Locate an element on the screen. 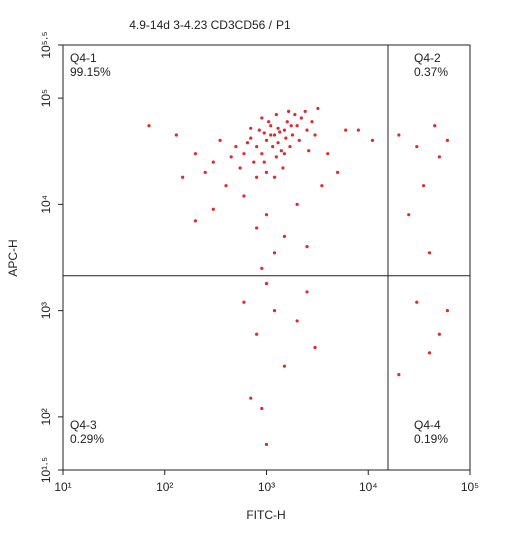  quadrant-name: Q4-2 is located at coordinates (427, 58).